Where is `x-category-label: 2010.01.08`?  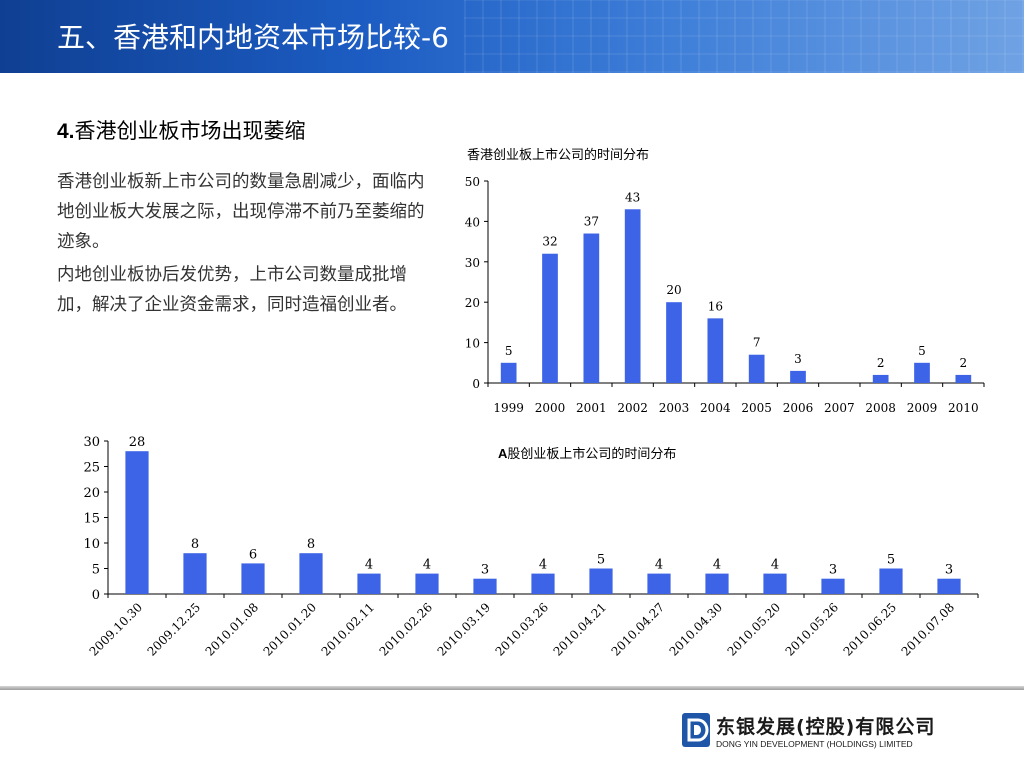 x-category-label: 2010.01.08 is located at coordinates (232, 629).